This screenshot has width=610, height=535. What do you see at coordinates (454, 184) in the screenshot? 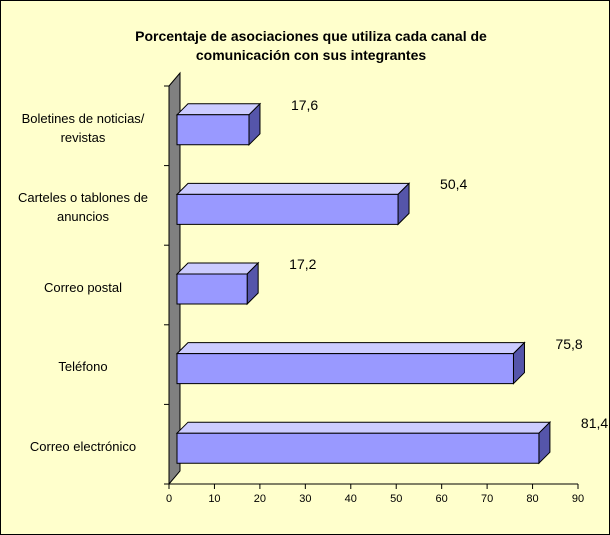
I see `value-label: 50,4` at bounding box center [454, 184].